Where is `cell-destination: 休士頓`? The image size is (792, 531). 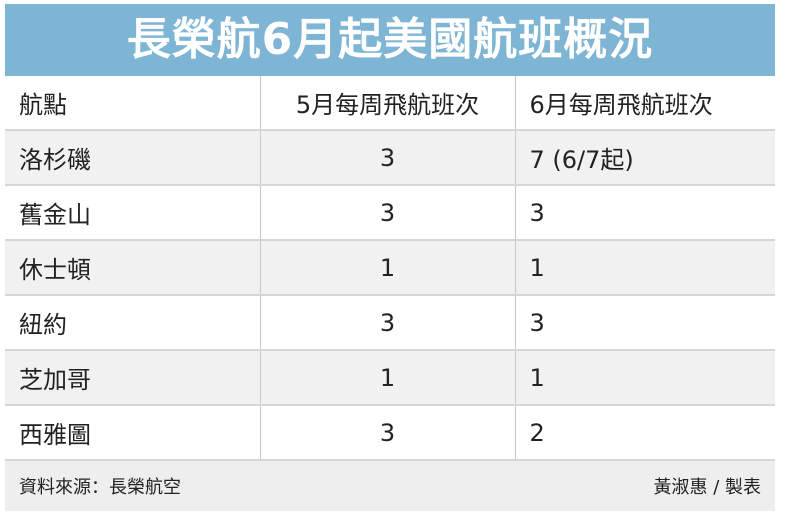 cell-destination: 休士頓 is located at coordinates (132, 268).